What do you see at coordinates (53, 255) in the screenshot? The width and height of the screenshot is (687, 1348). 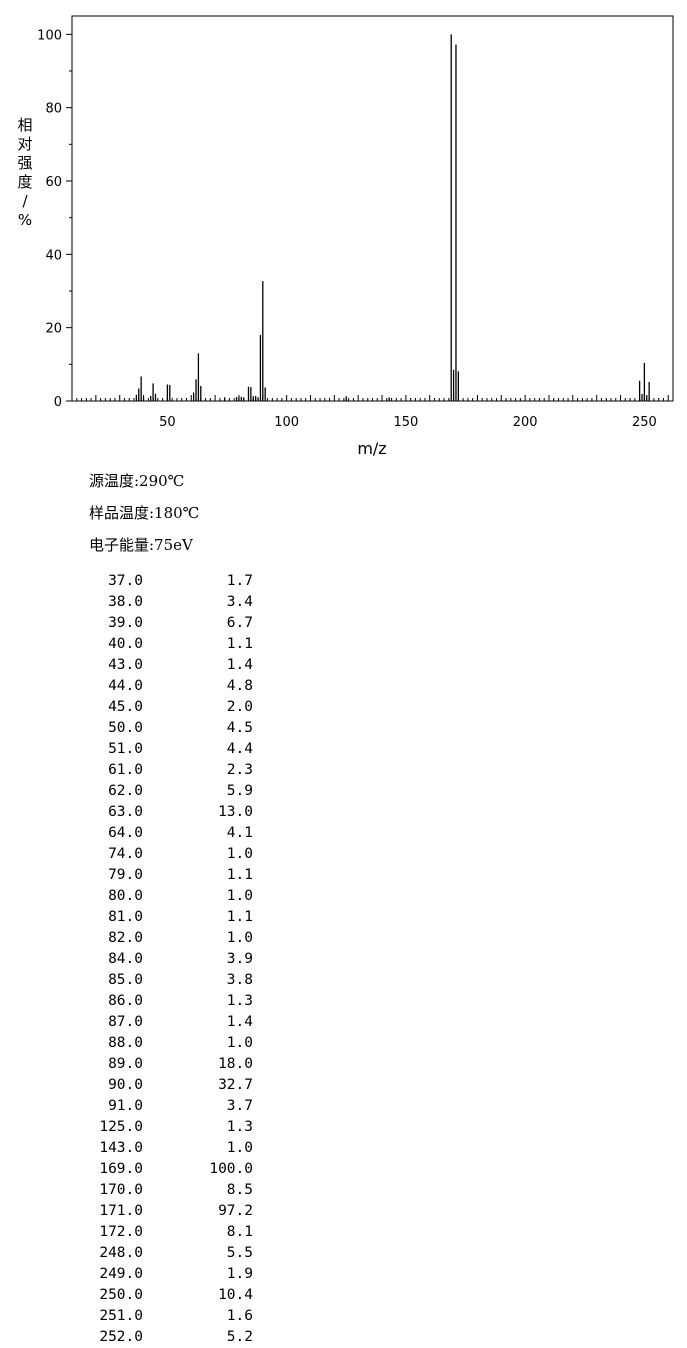 I see `y-tick-label: 40` at bounding box center [53, 255].